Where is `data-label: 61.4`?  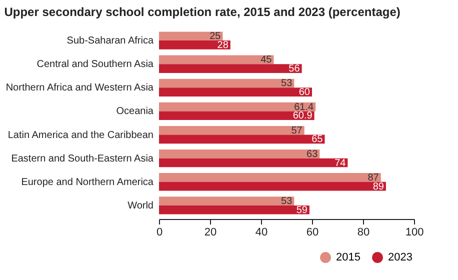
data-label: 61.4 is located at coordinates (304, 107).